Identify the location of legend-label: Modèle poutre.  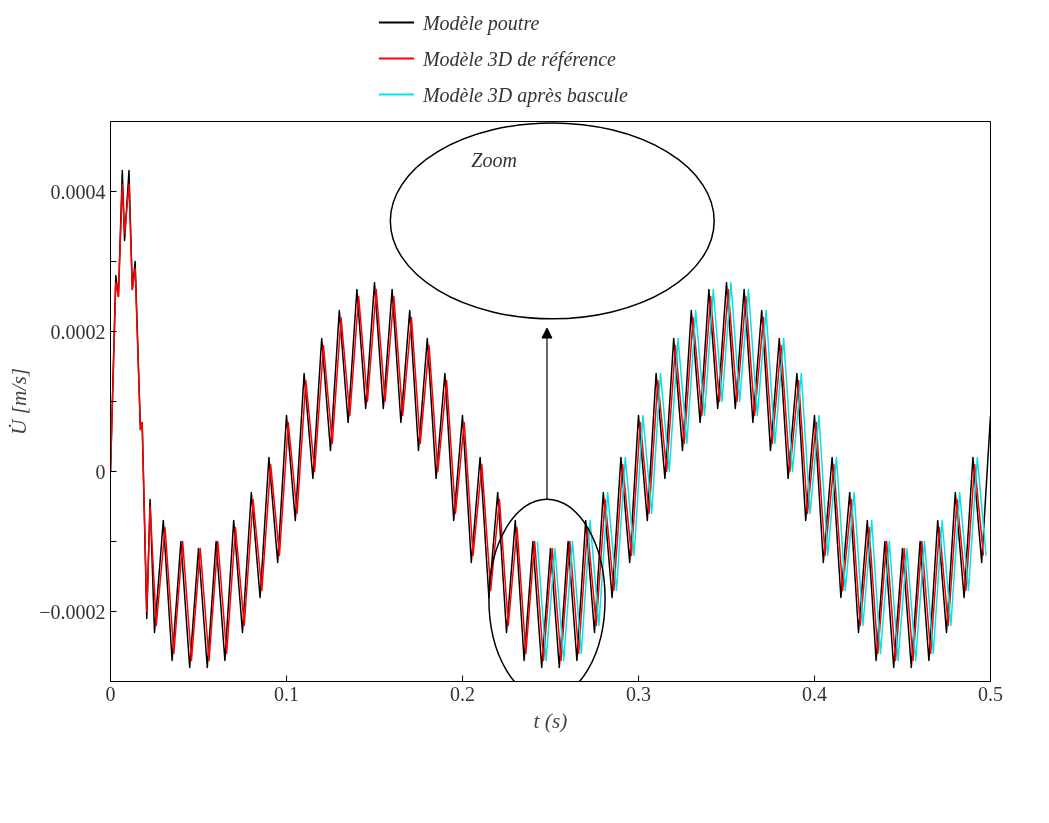
(480, 23).